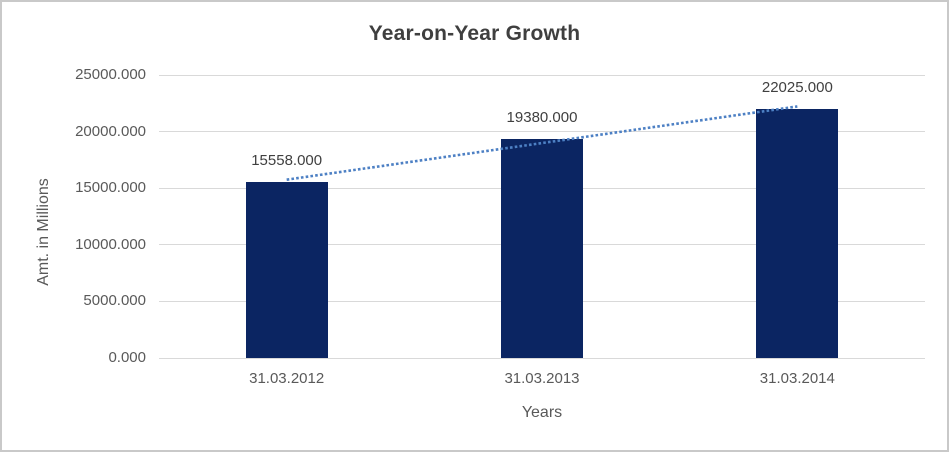 The width and height of the screenshot is (949, 452). Describe the element at coordinates (127, 357) in the screenshot. I see `y-tick-label: 0.000` at that location.